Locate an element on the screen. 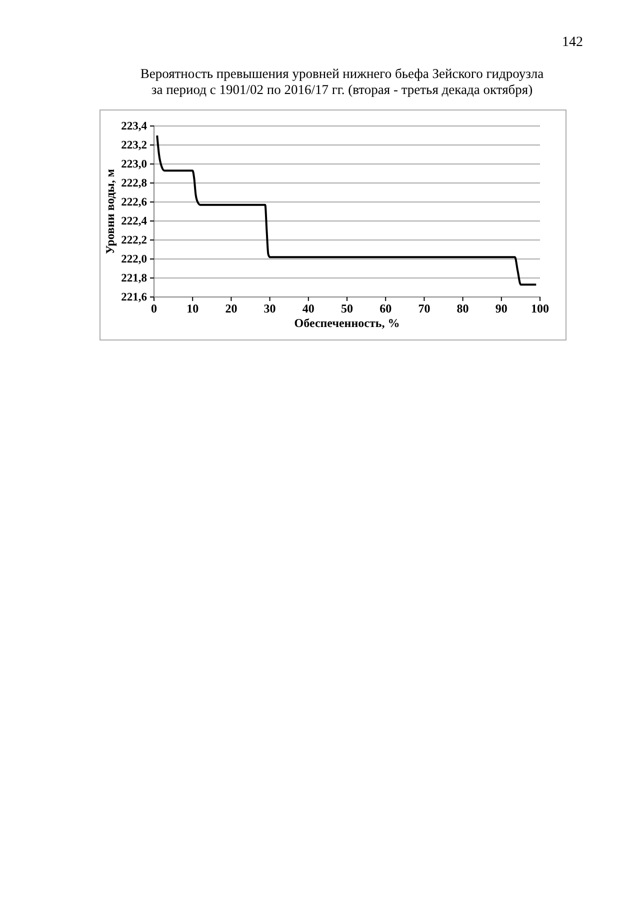 The image size is (640, 905). chart-title: Вероятность превышения уровней нижнего бьефа Зейского гидроузла за период с 1901/02 по 2016/17 гг. (вторая - третья декада октября) is located at coordinates (342, 81).